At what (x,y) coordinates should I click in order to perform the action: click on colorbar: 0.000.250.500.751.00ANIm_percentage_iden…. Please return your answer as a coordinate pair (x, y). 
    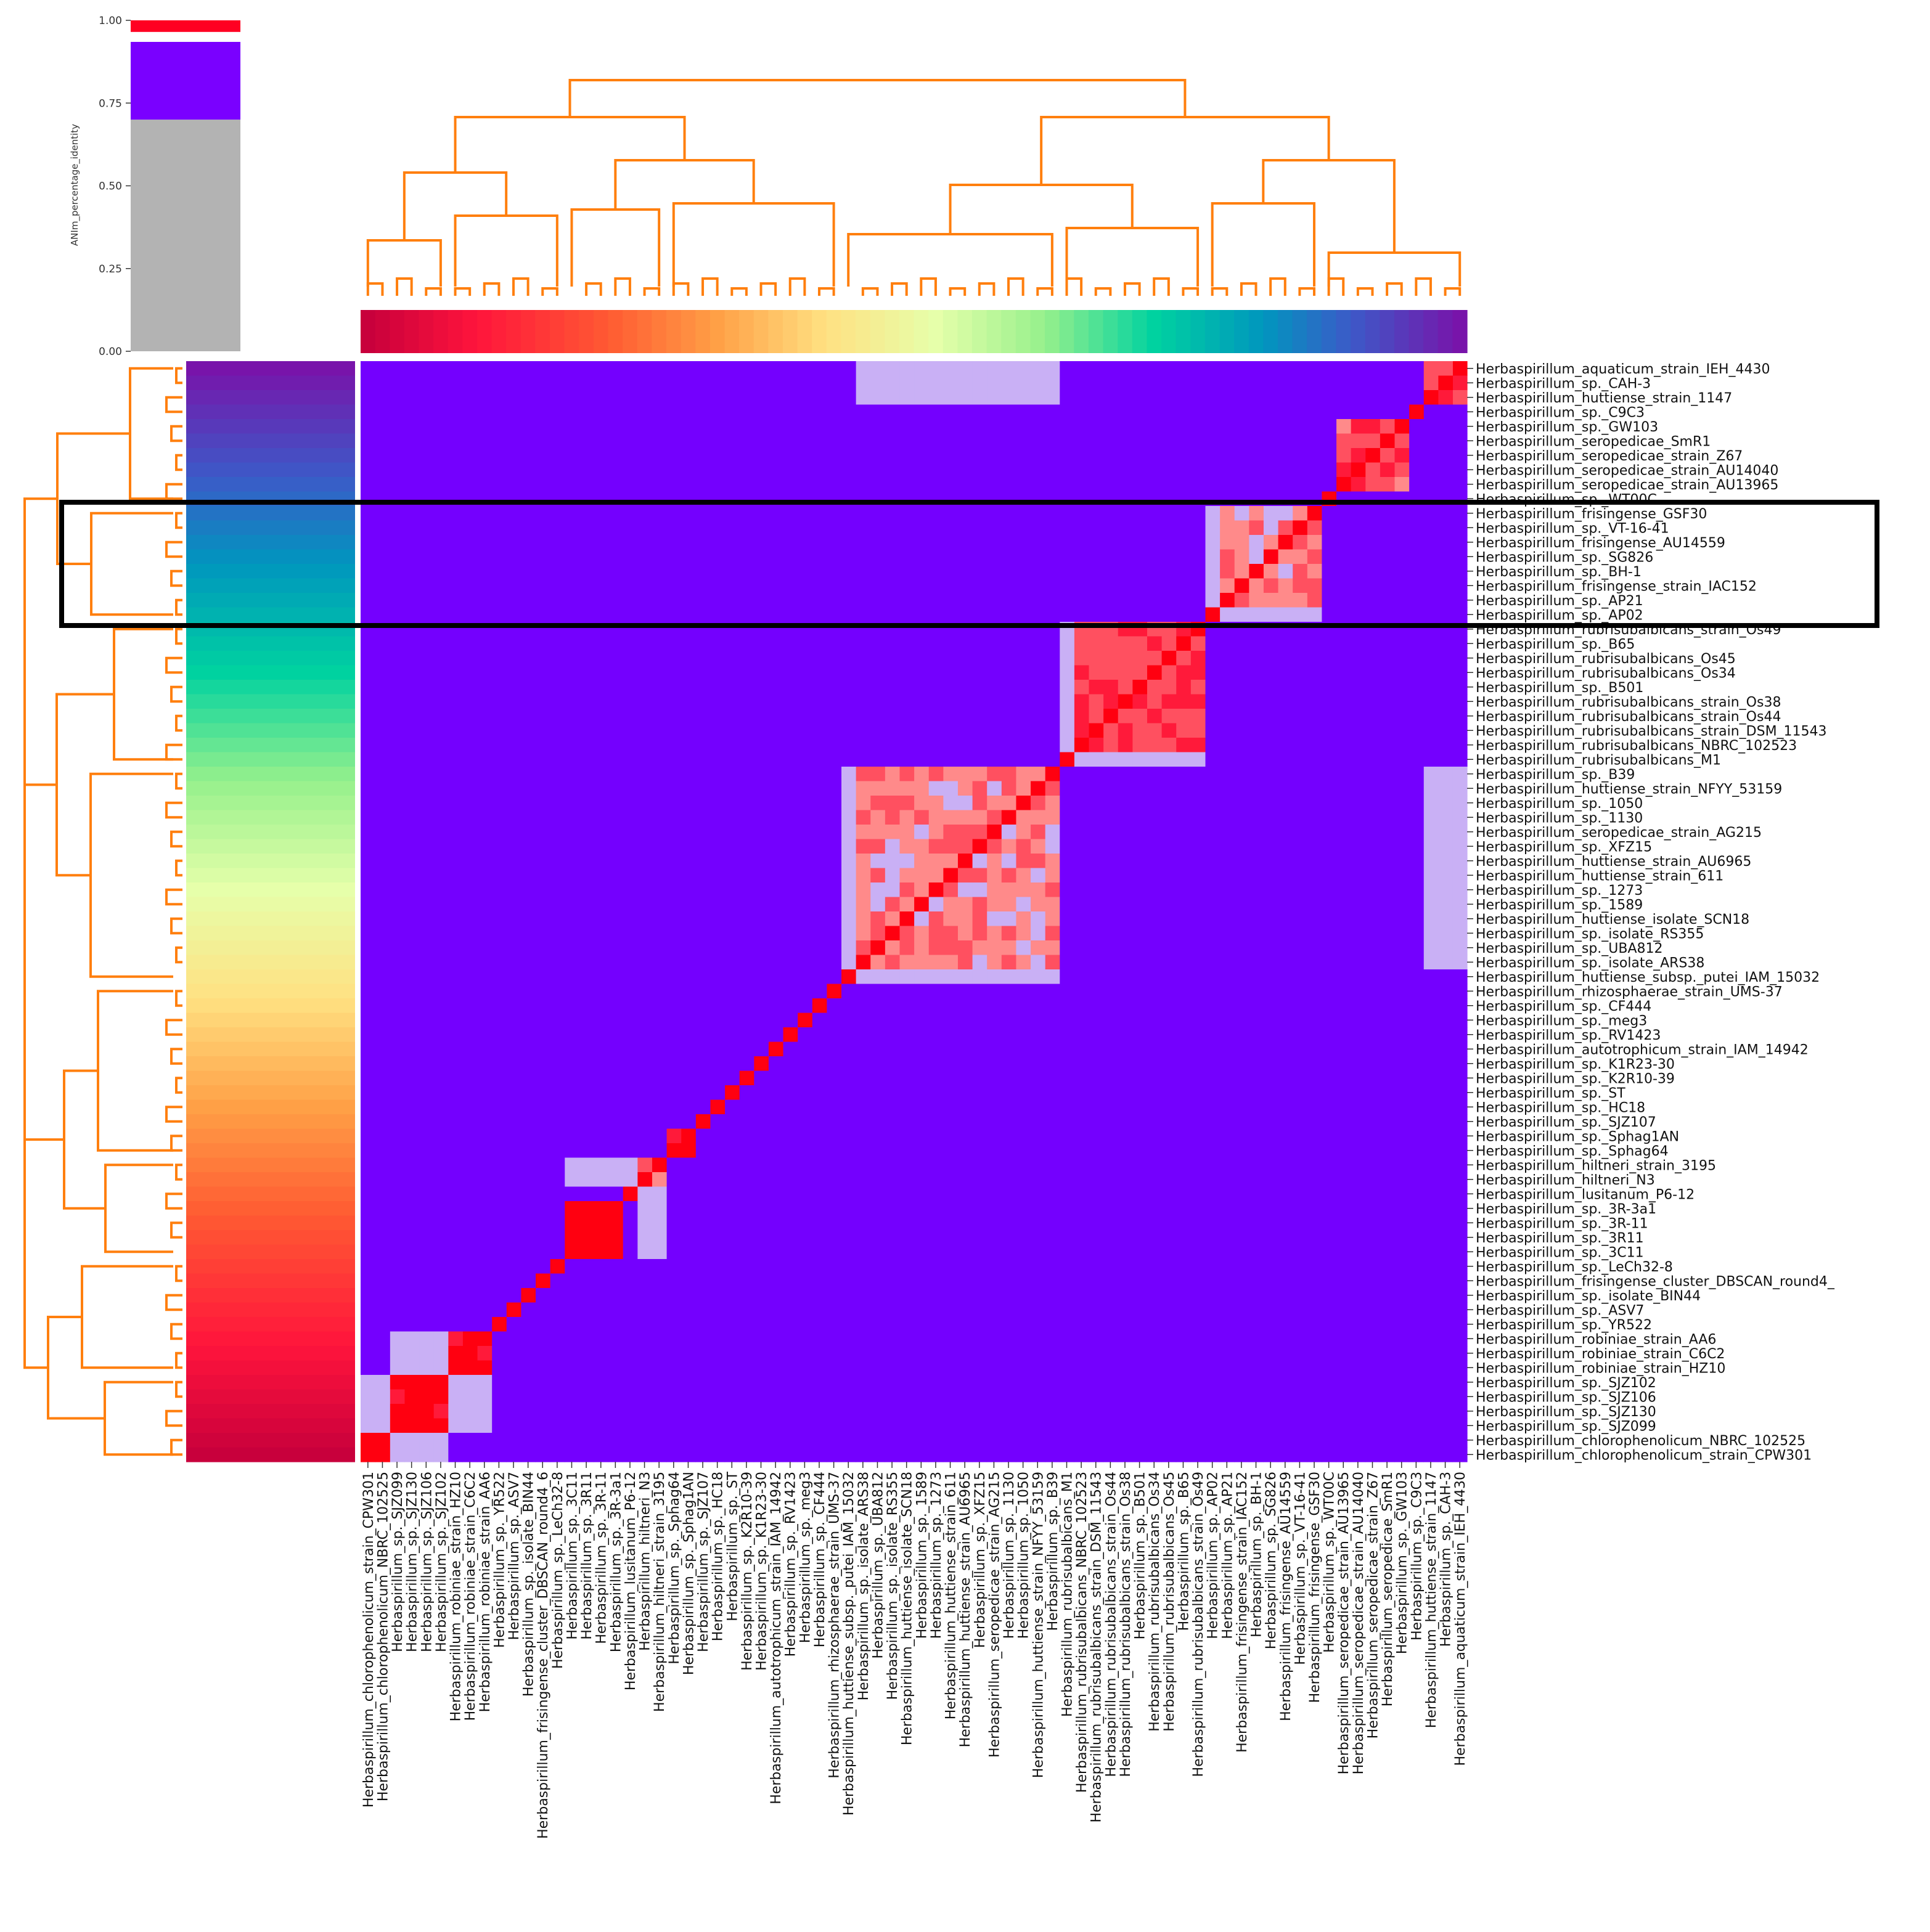
    Looking at the image, I should click on (154, 186).